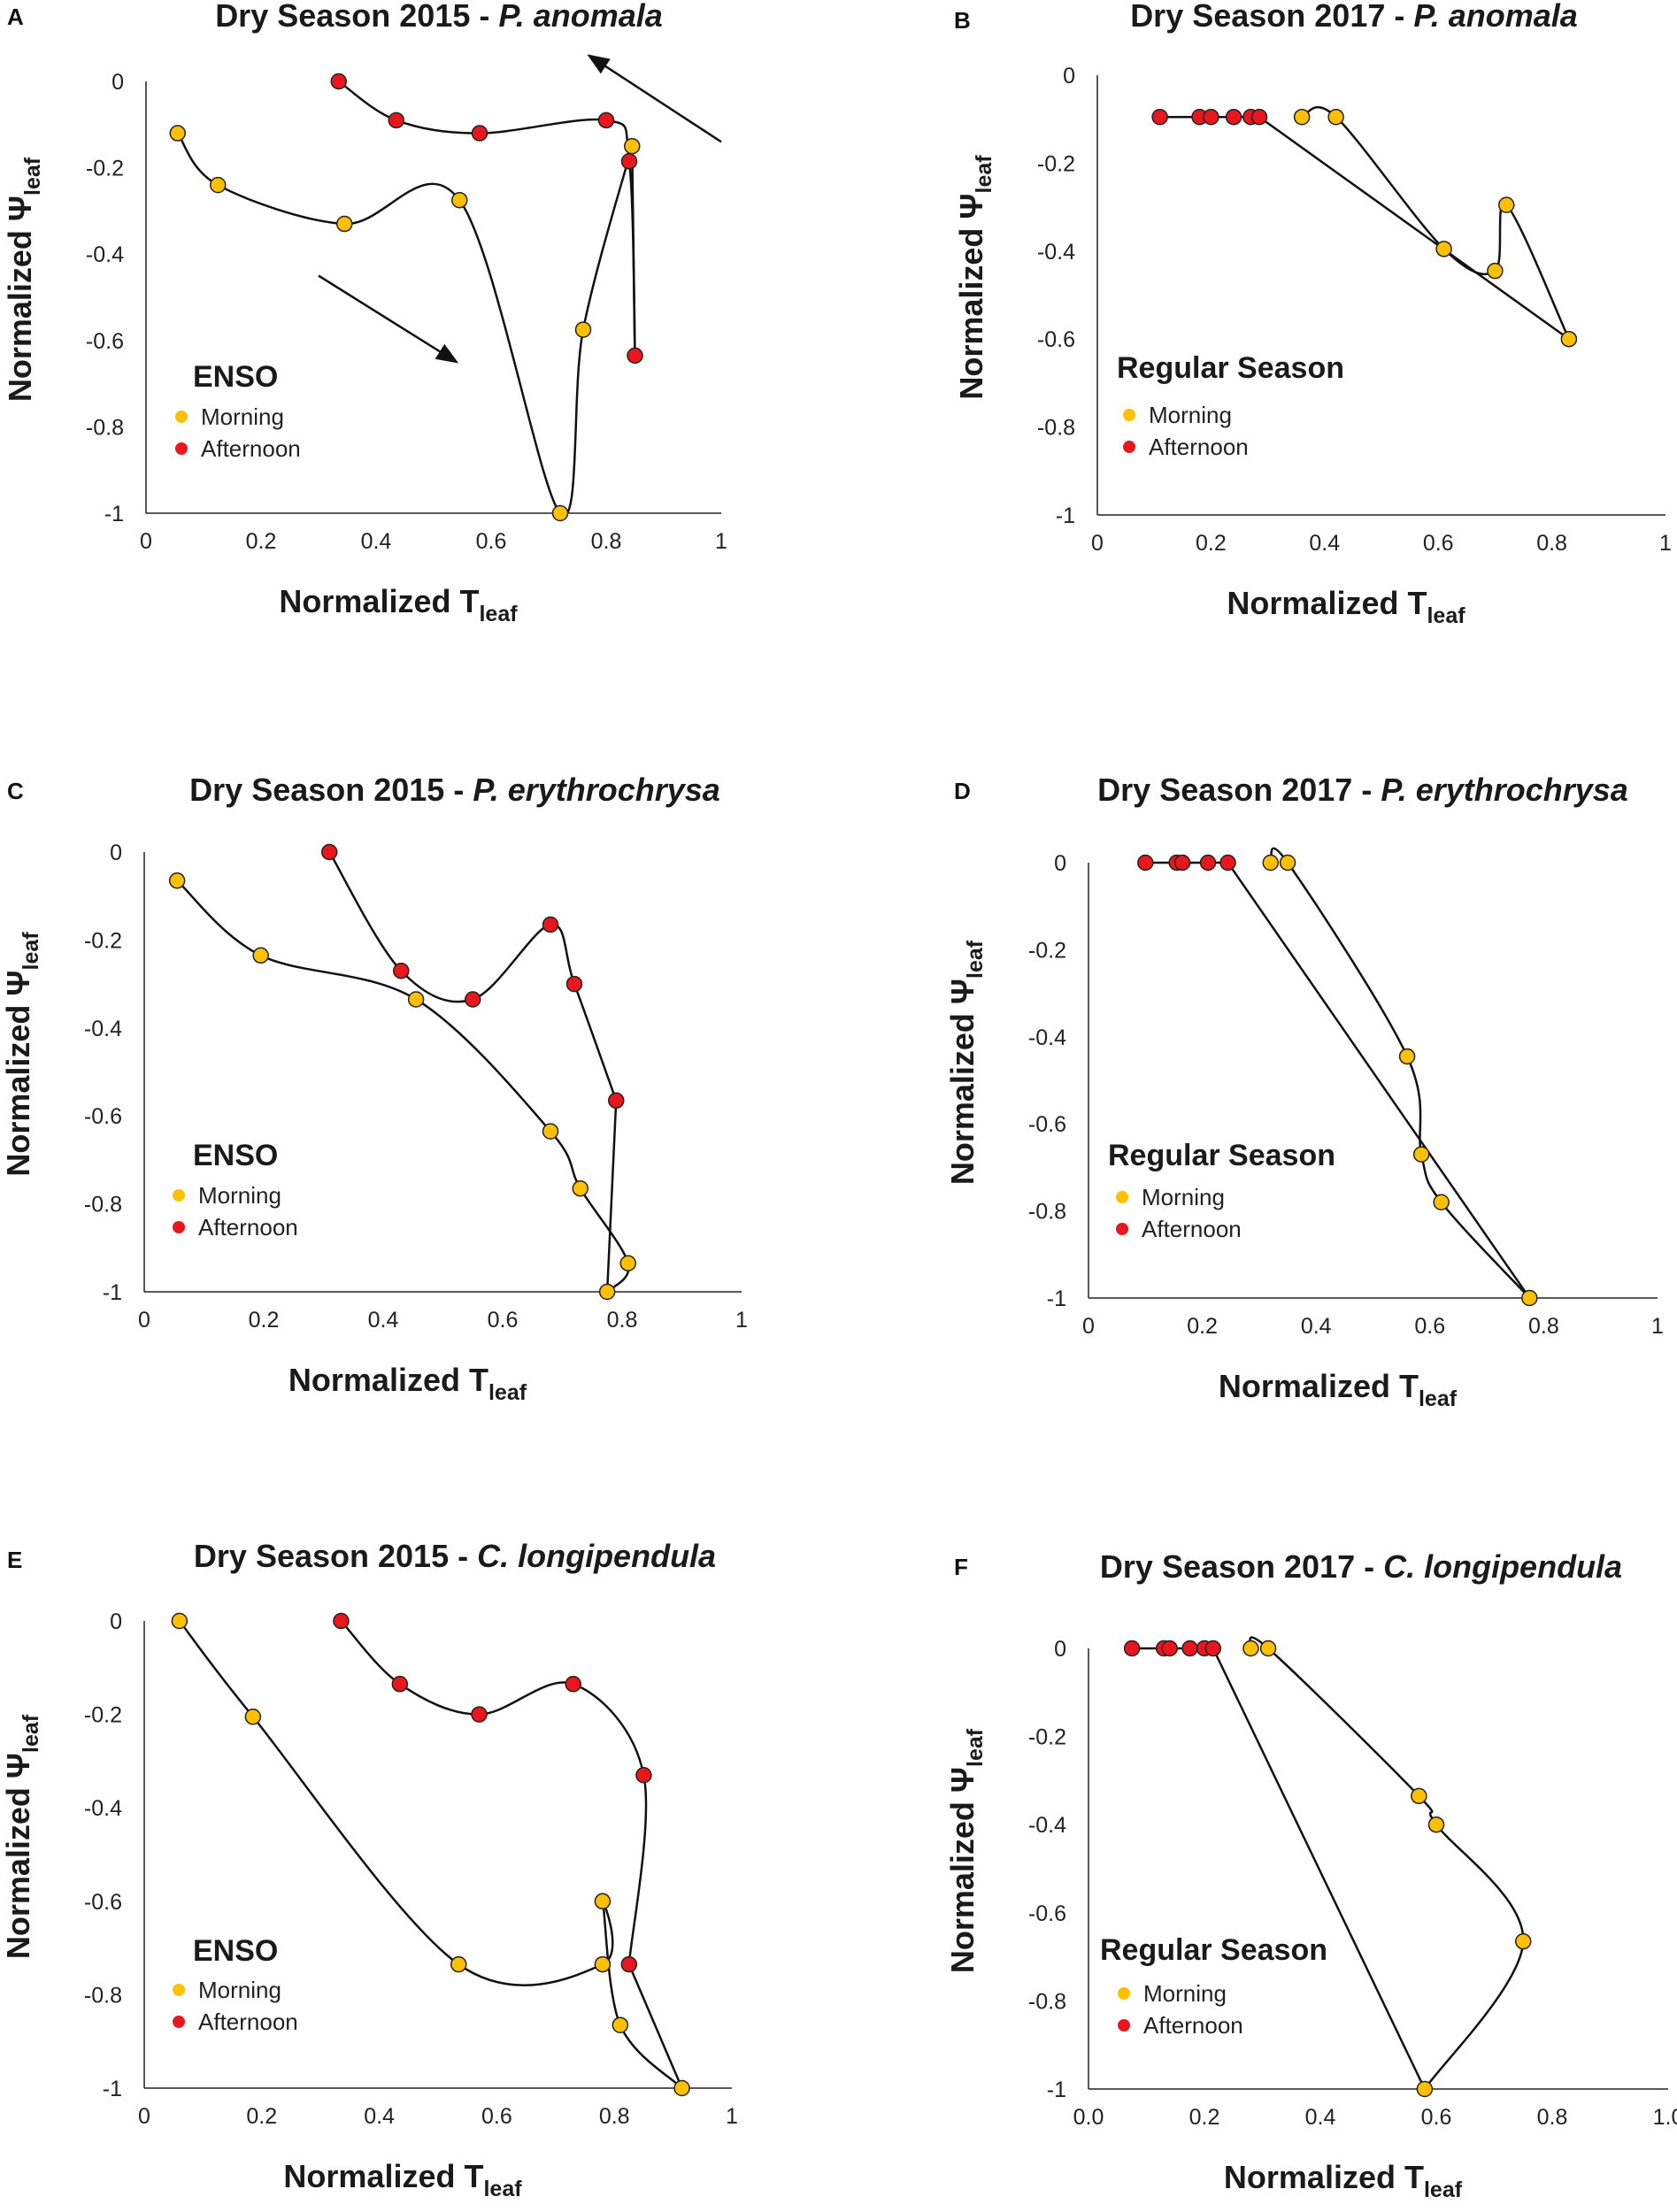  What do you see at coordinates (388, 319) in the screenshot?
I see `direction-arrow` at bounding box center [388, 319].